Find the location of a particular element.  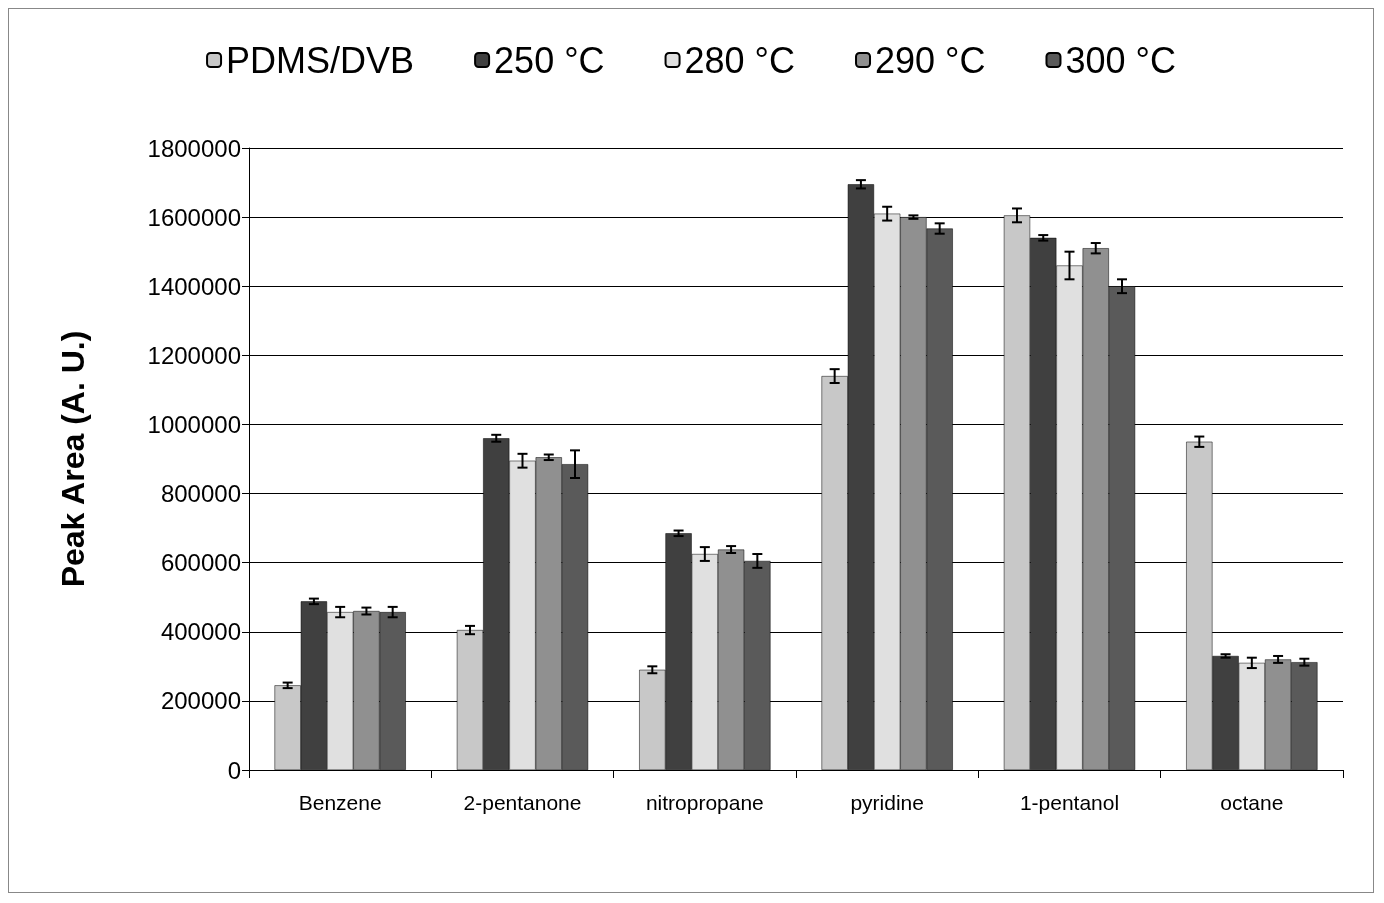

legend-label: 300 °C is located at coordinates (1120, 60).